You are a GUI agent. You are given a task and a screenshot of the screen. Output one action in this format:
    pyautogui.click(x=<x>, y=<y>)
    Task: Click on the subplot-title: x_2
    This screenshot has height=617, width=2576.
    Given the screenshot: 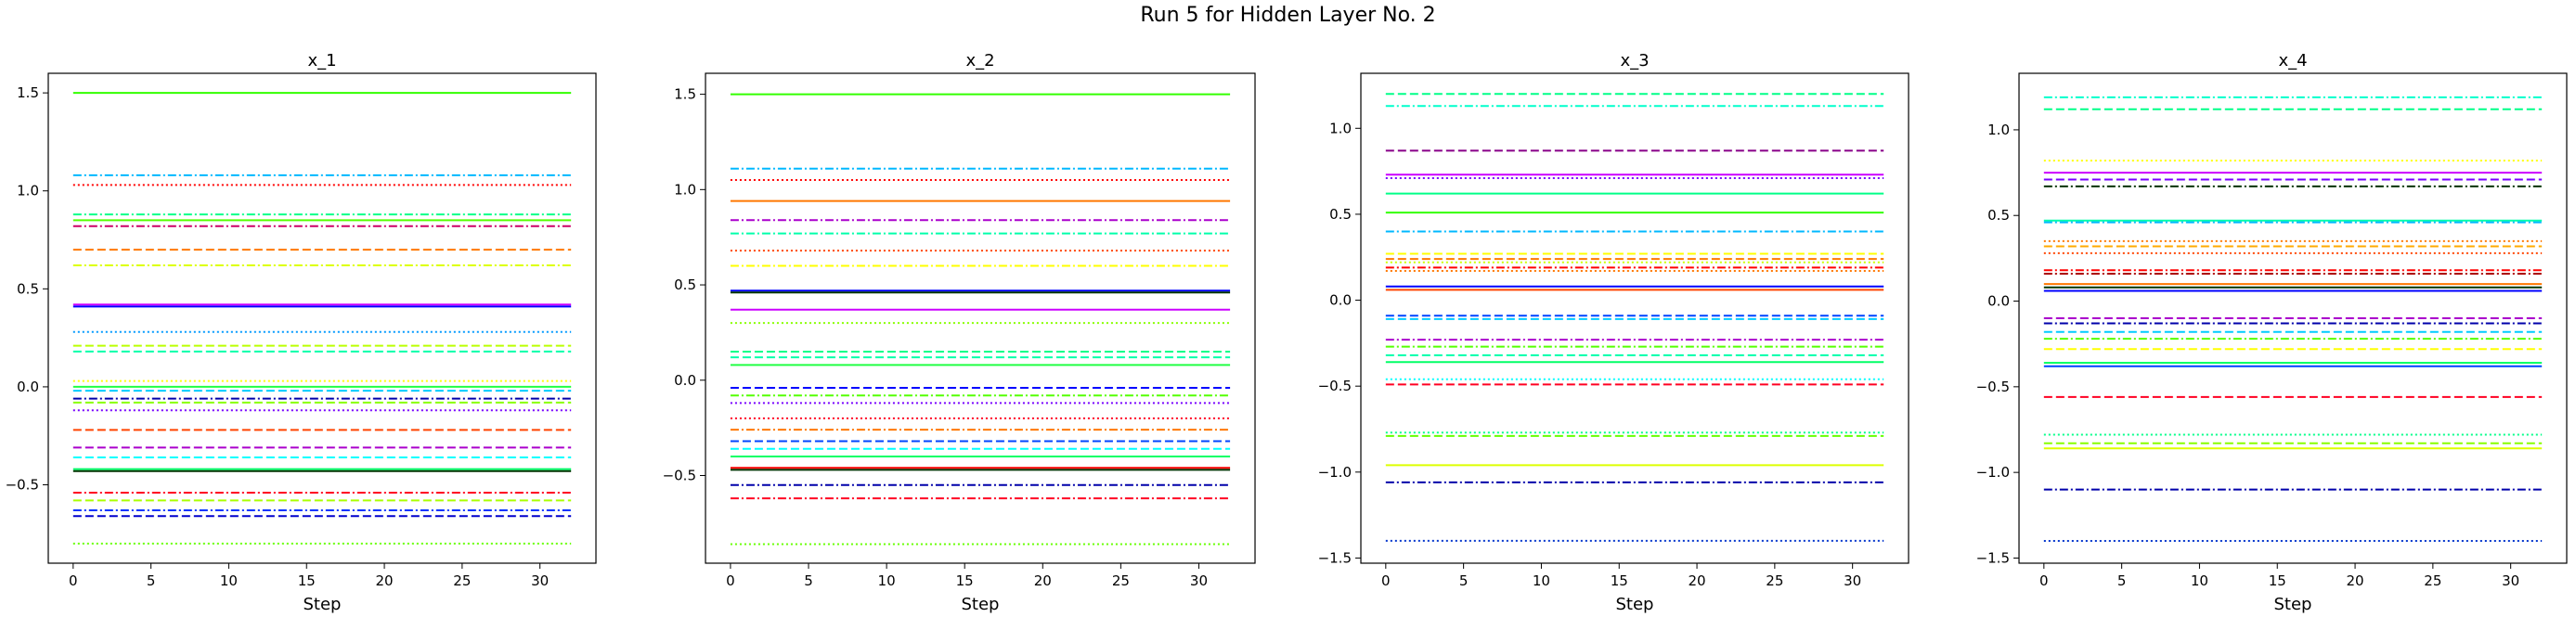 What is the action you would take?
    pyautogui.click(x=979, y=61)
    